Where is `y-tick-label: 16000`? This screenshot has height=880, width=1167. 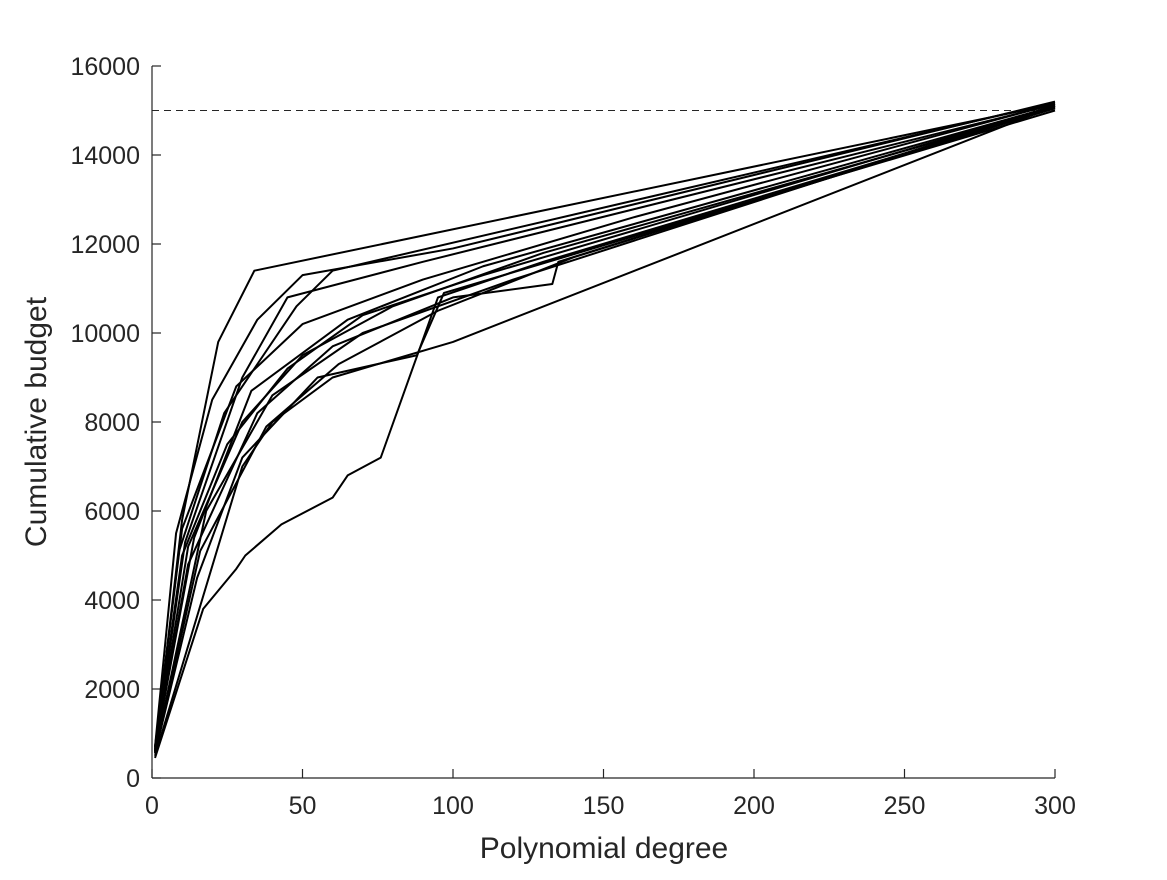
y-tick-label: 16000 is located at coordinates (105, 67).